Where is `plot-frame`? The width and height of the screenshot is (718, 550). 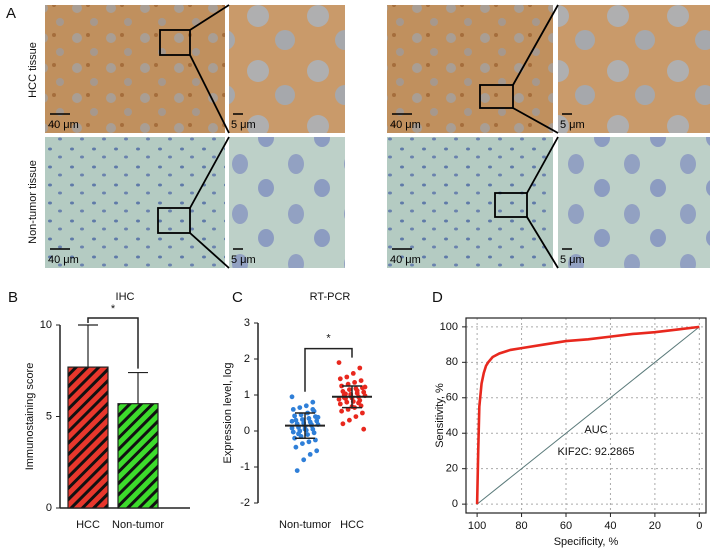 plot-frame is located at coordinates (586, 415).